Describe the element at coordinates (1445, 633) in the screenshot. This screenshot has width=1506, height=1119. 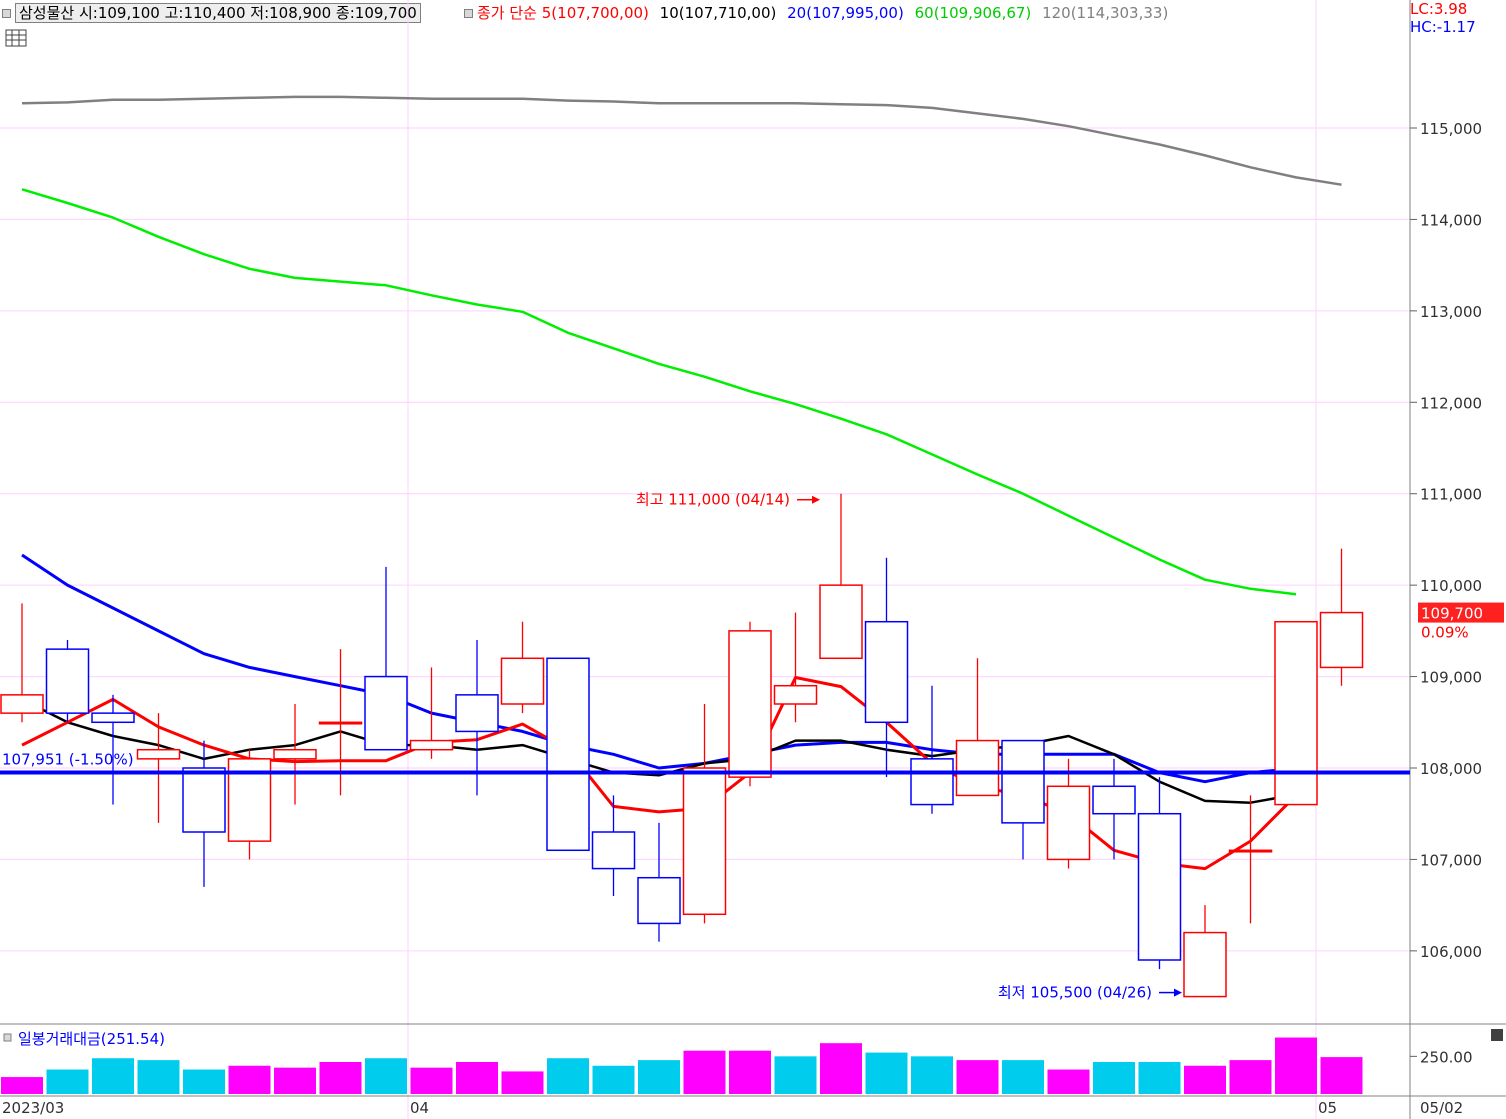
I see `last-change-label: 0.09%` at that location.